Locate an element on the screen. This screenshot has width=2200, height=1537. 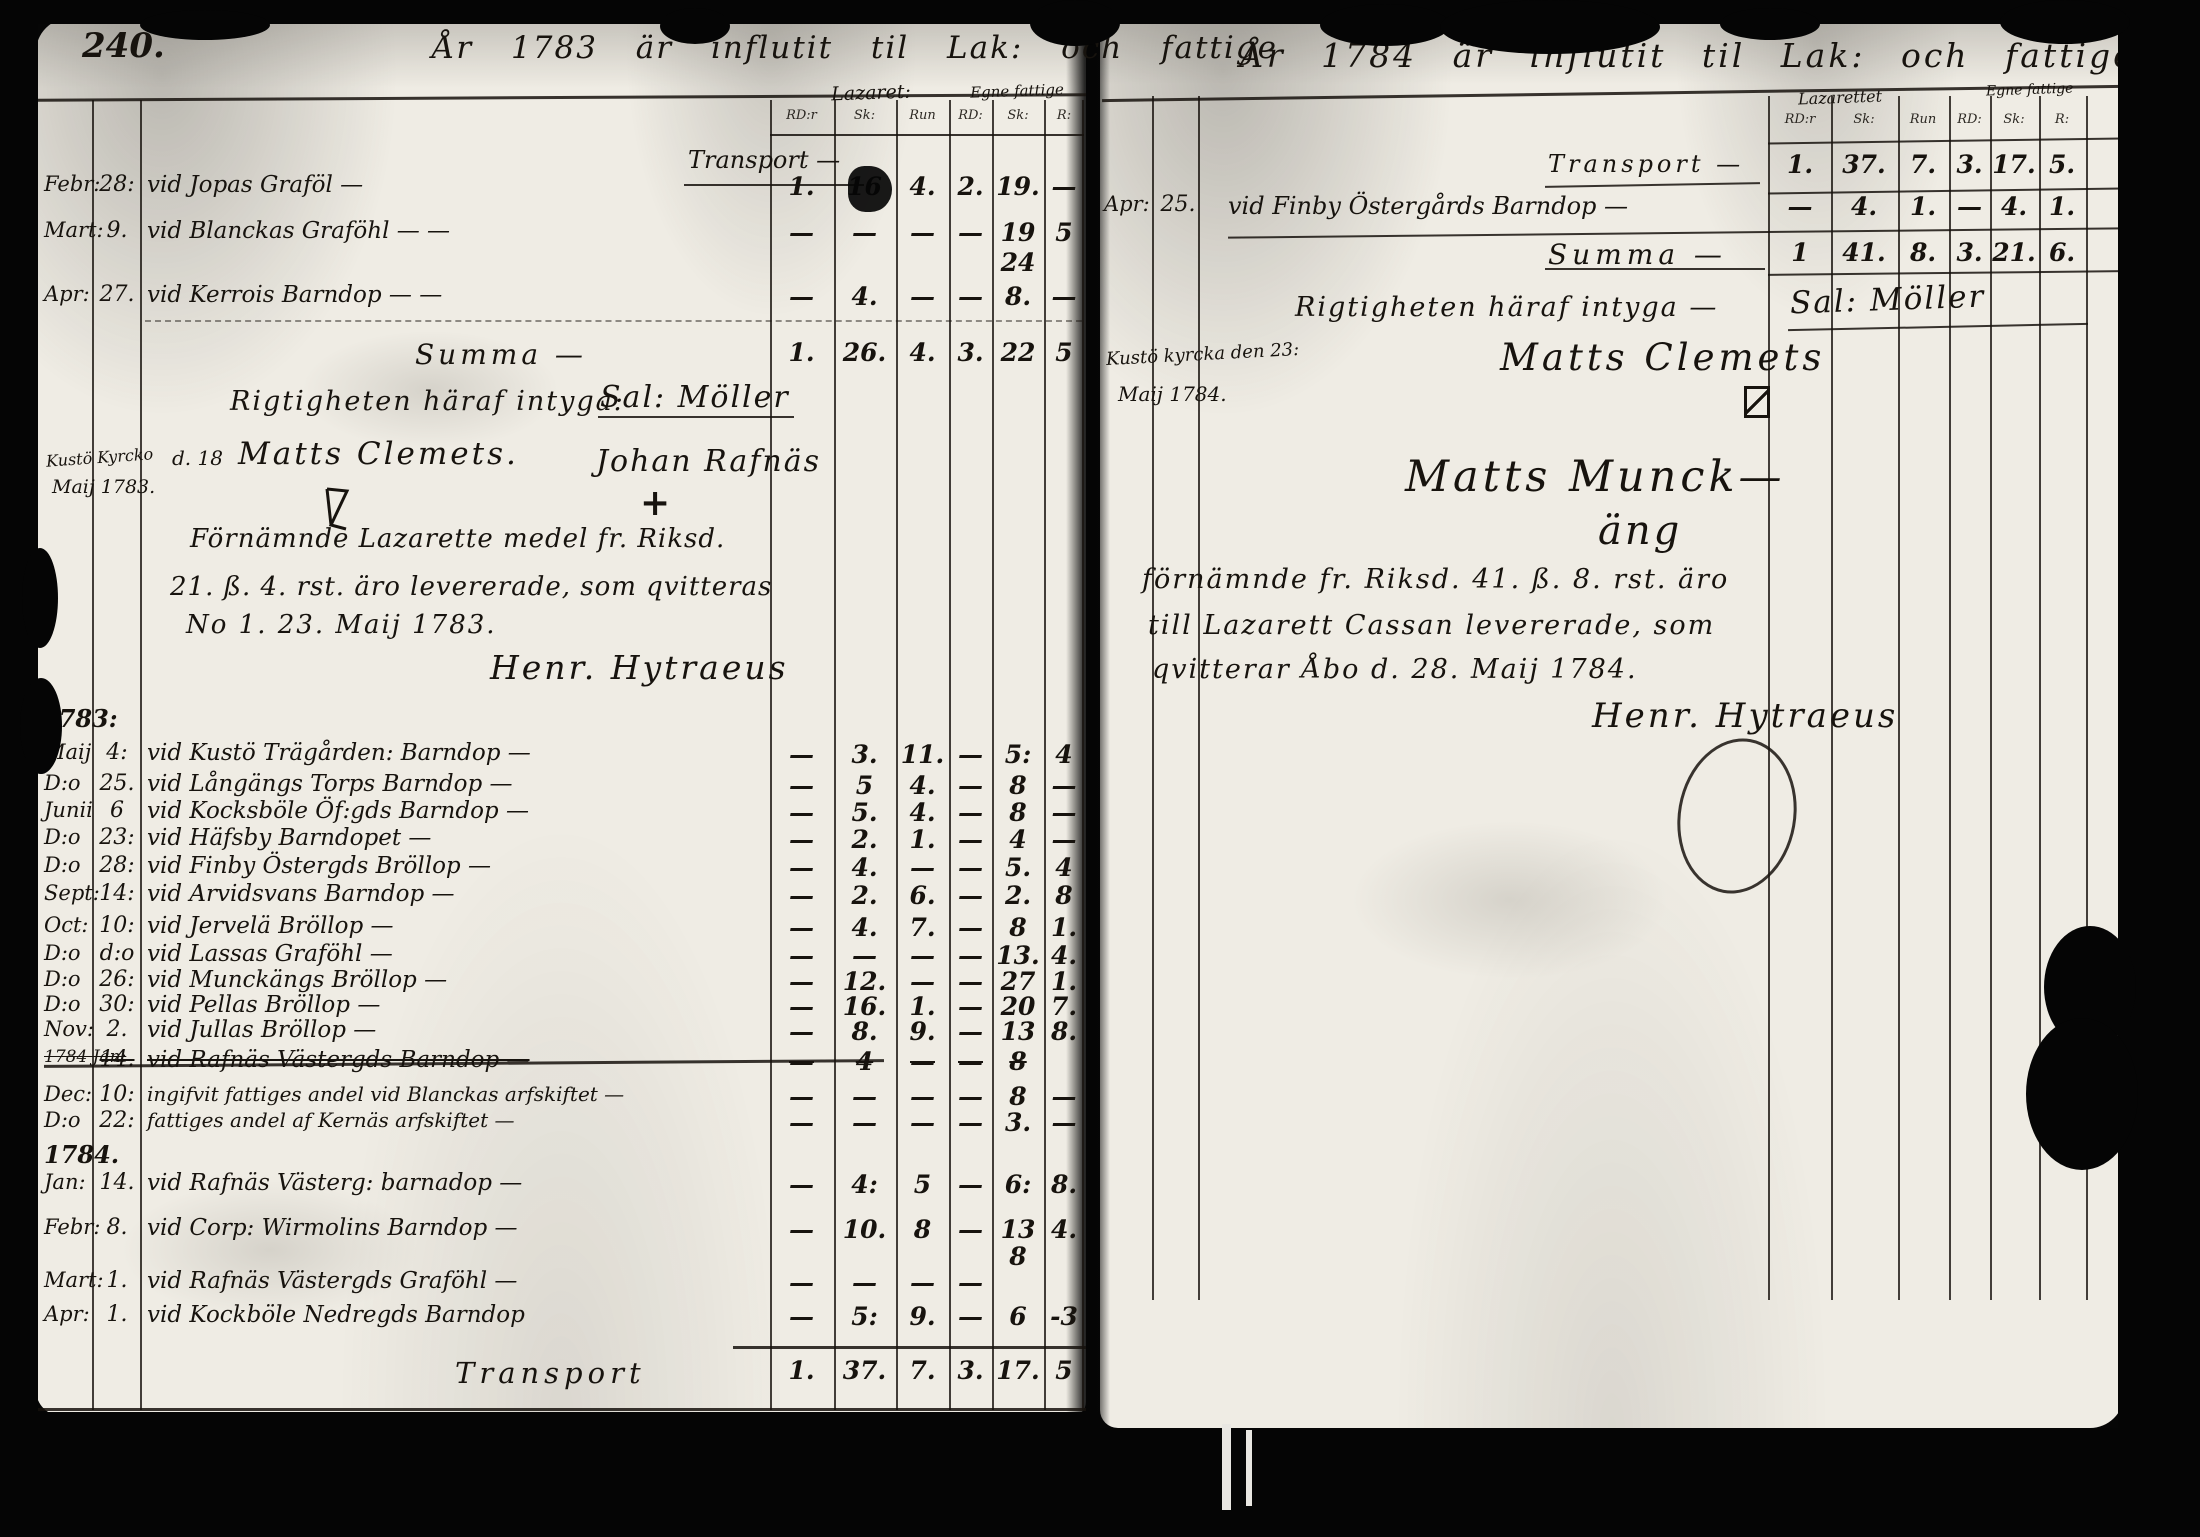
entry-day: 14: is located at coordinates (117, 893).